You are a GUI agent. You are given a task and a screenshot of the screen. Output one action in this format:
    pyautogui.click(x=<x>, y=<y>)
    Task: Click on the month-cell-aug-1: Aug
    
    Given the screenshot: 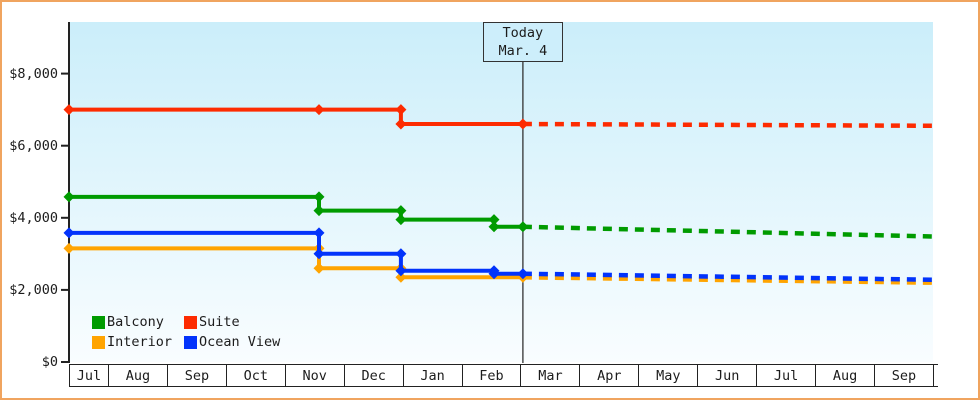 What is the action you would take?
    pyautogui.click(x=138, y=375)
    